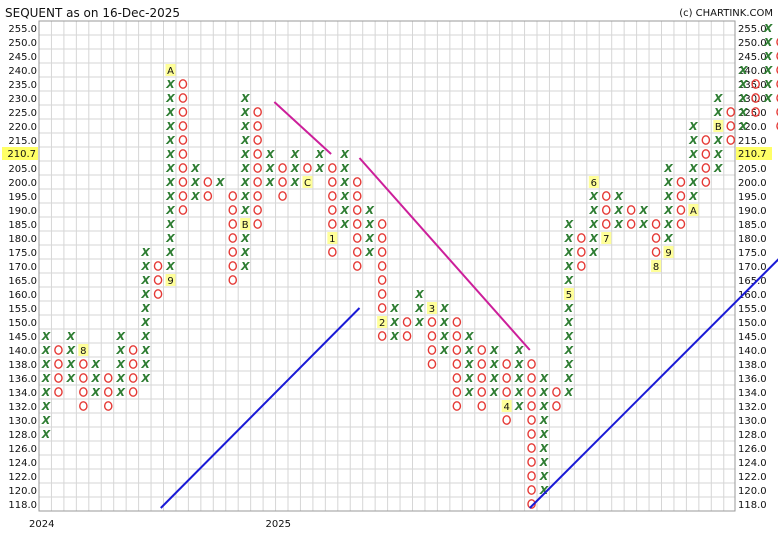  Describe the element at coordinates (22, 29) in the screenshot. I see `y-tick-label-left: 255.0` at that location.